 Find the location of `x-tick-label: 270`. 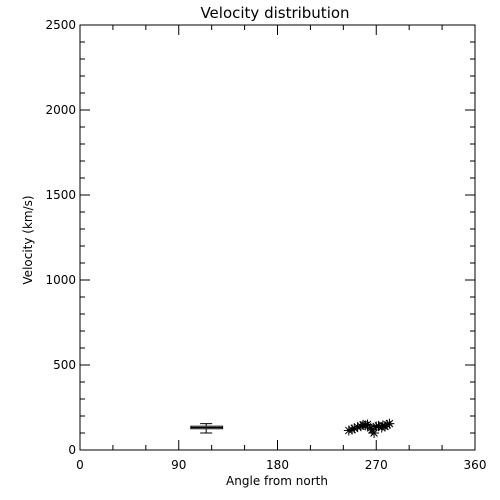

x-tick-label: 270 is located at coordinates (376, 465).